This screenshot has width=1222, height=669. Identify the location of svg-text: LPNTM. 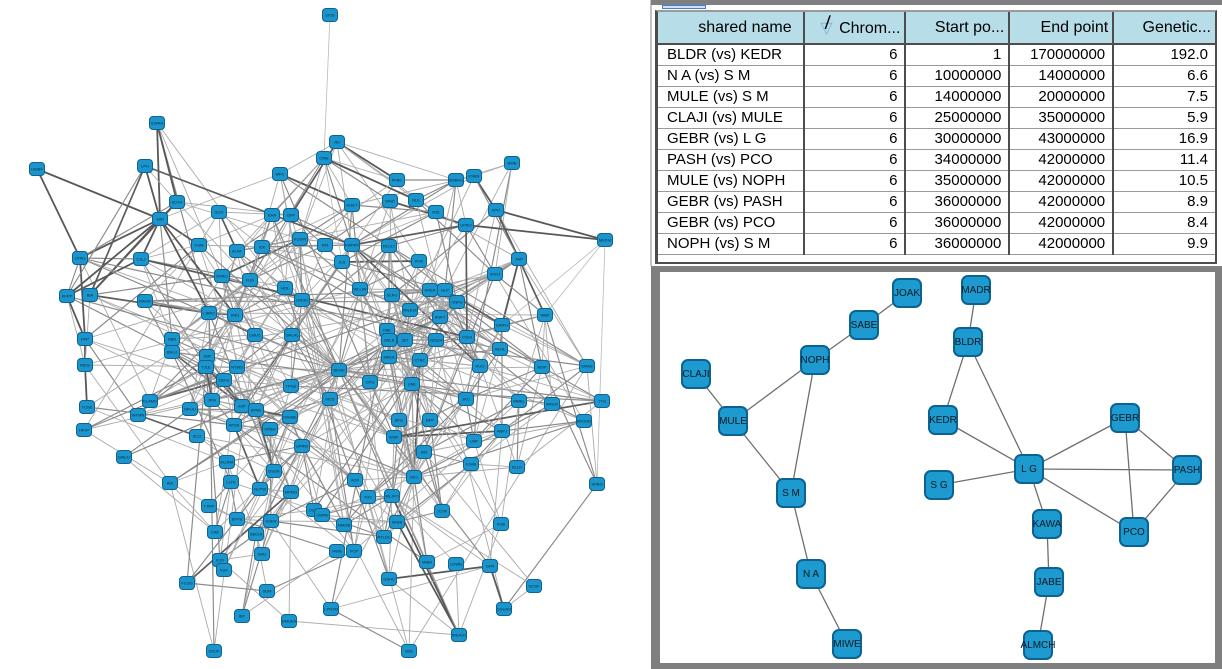
(331, 609).